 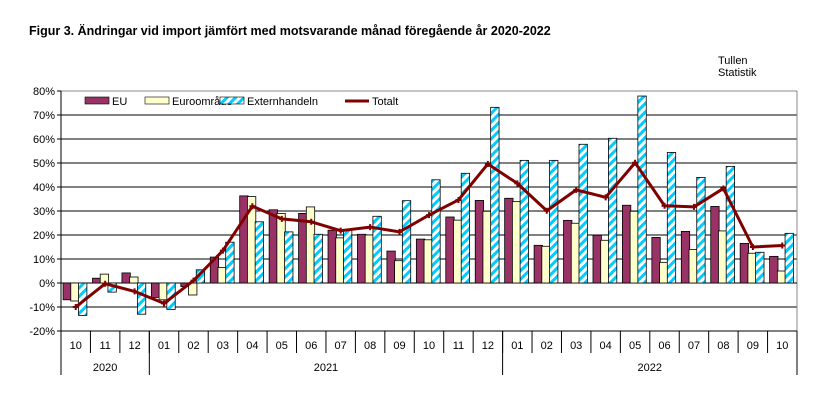 I want to click on source-label: Tullen Statistik, so click(x=737, y=67).